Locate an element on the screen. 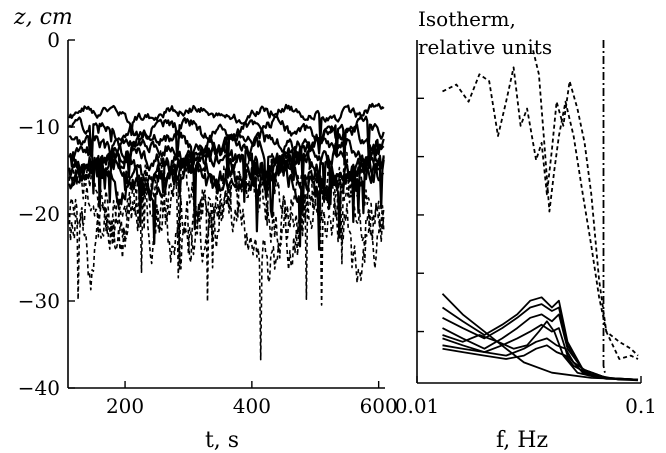 This screenshot has height=453, width=666. left-y-tick-label: −20 is located at coordinates (39, 214).